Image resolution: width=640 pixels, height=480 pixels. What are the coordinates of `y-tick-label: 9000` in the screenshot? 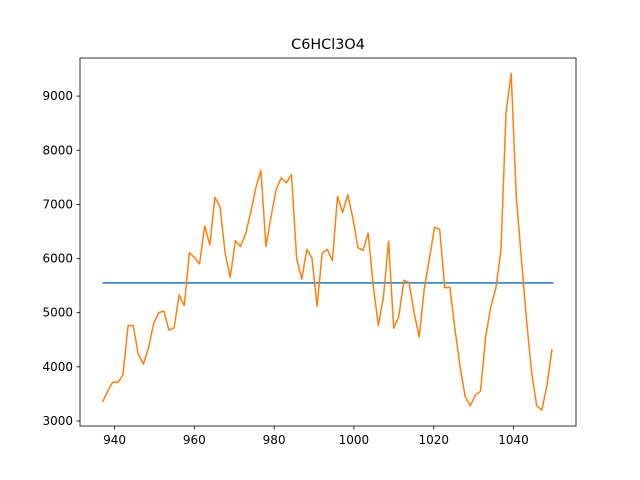 It's located at (57, 96).